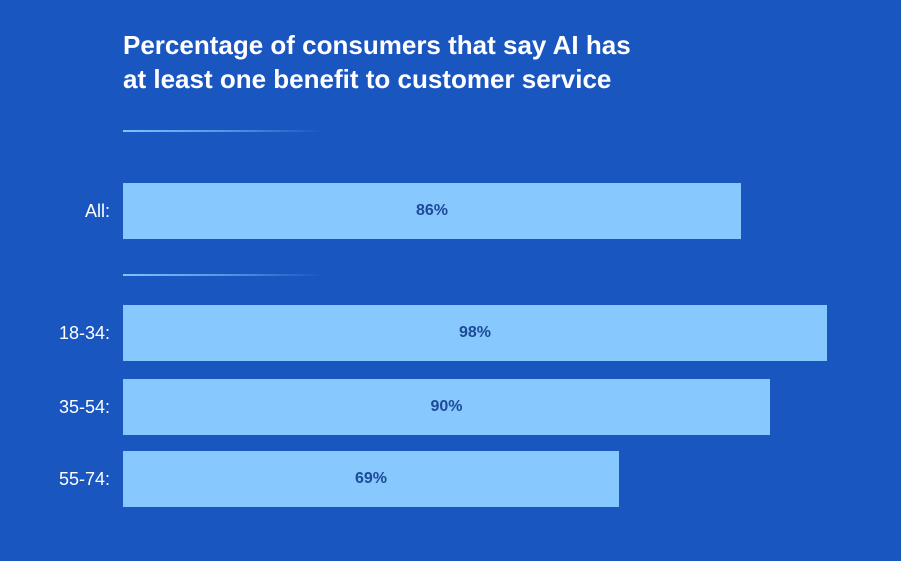  I want to click on value-label-all: 86%, so click(432, 210).